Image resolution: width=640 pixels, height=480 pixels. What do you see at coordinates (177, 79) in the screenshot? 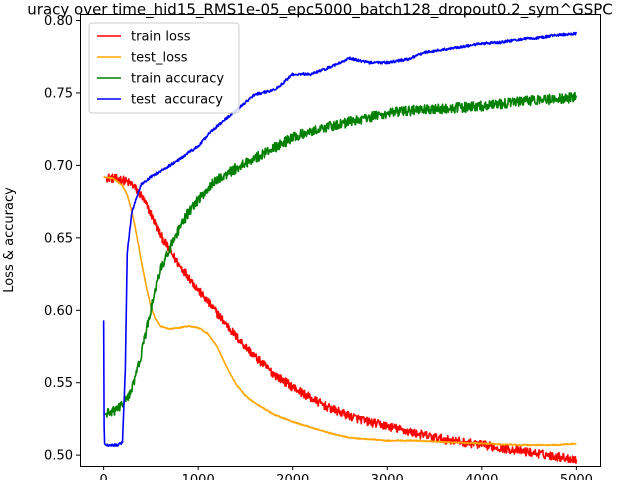
I see `legend-label: train accuracy` at bounding box center [177, 79].